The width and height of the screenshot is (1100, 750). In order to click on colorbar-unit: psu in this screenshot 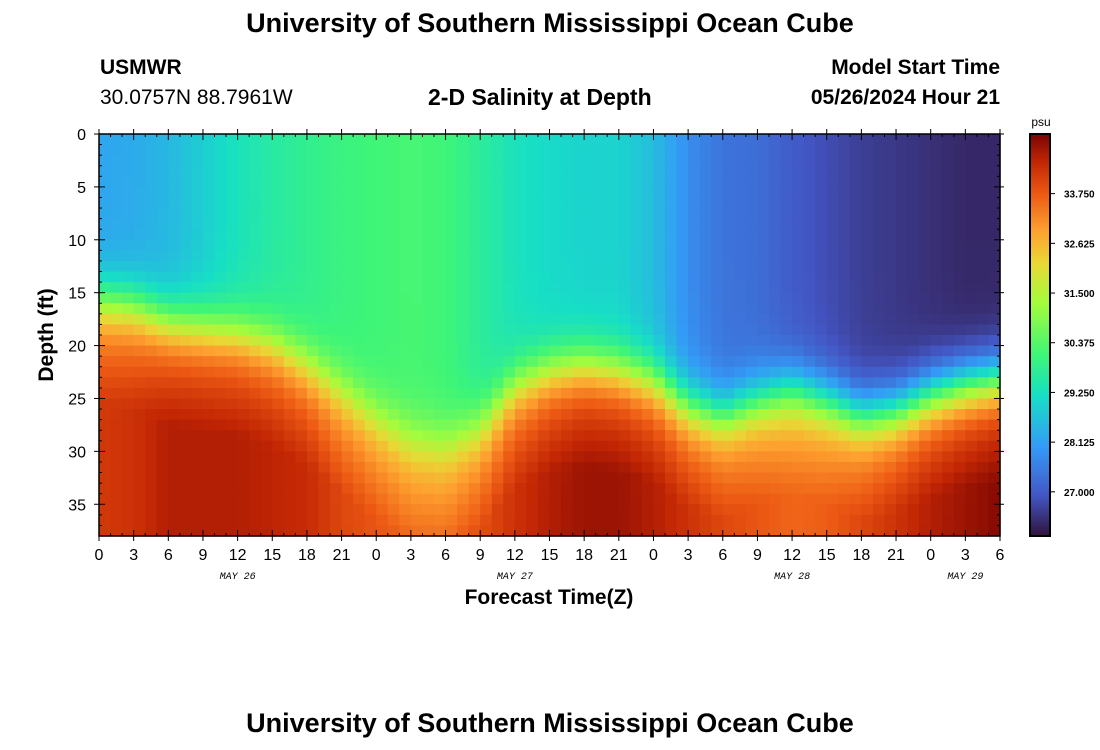, I will do `click(1040, 122)`.